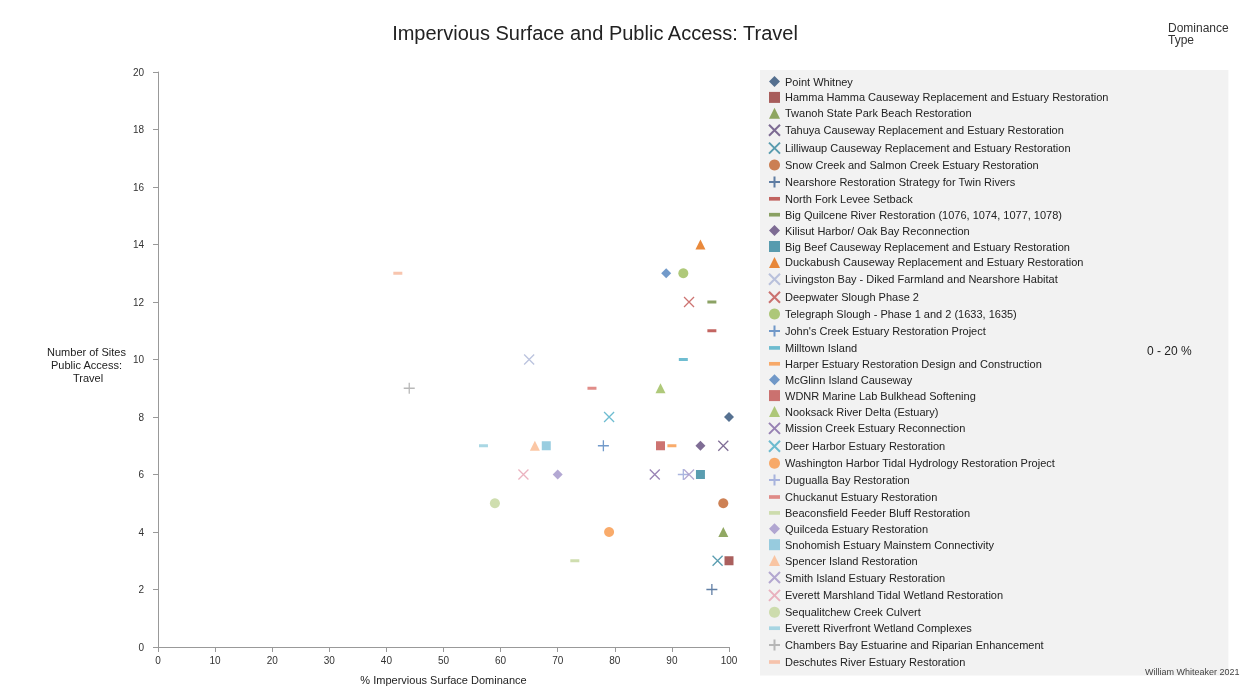 This screenshot has height=696, width=1257. Describe the element at coordinates (849, 198) in the screenshot. I see `legend-label: North Fork Levee Setback` at that location.